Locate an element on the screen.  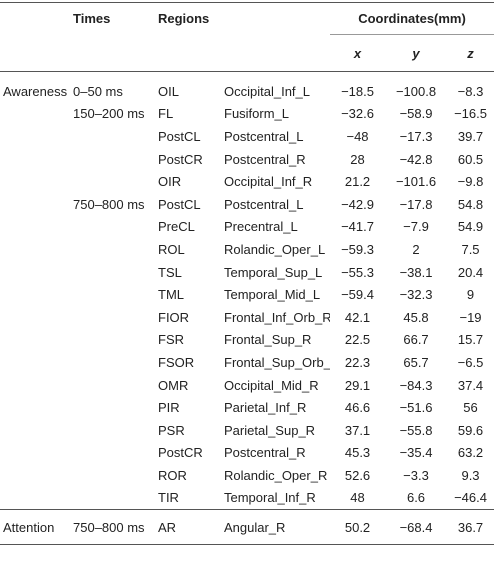
table-cell: Postcentral_L is located at coordinates (264, 204).